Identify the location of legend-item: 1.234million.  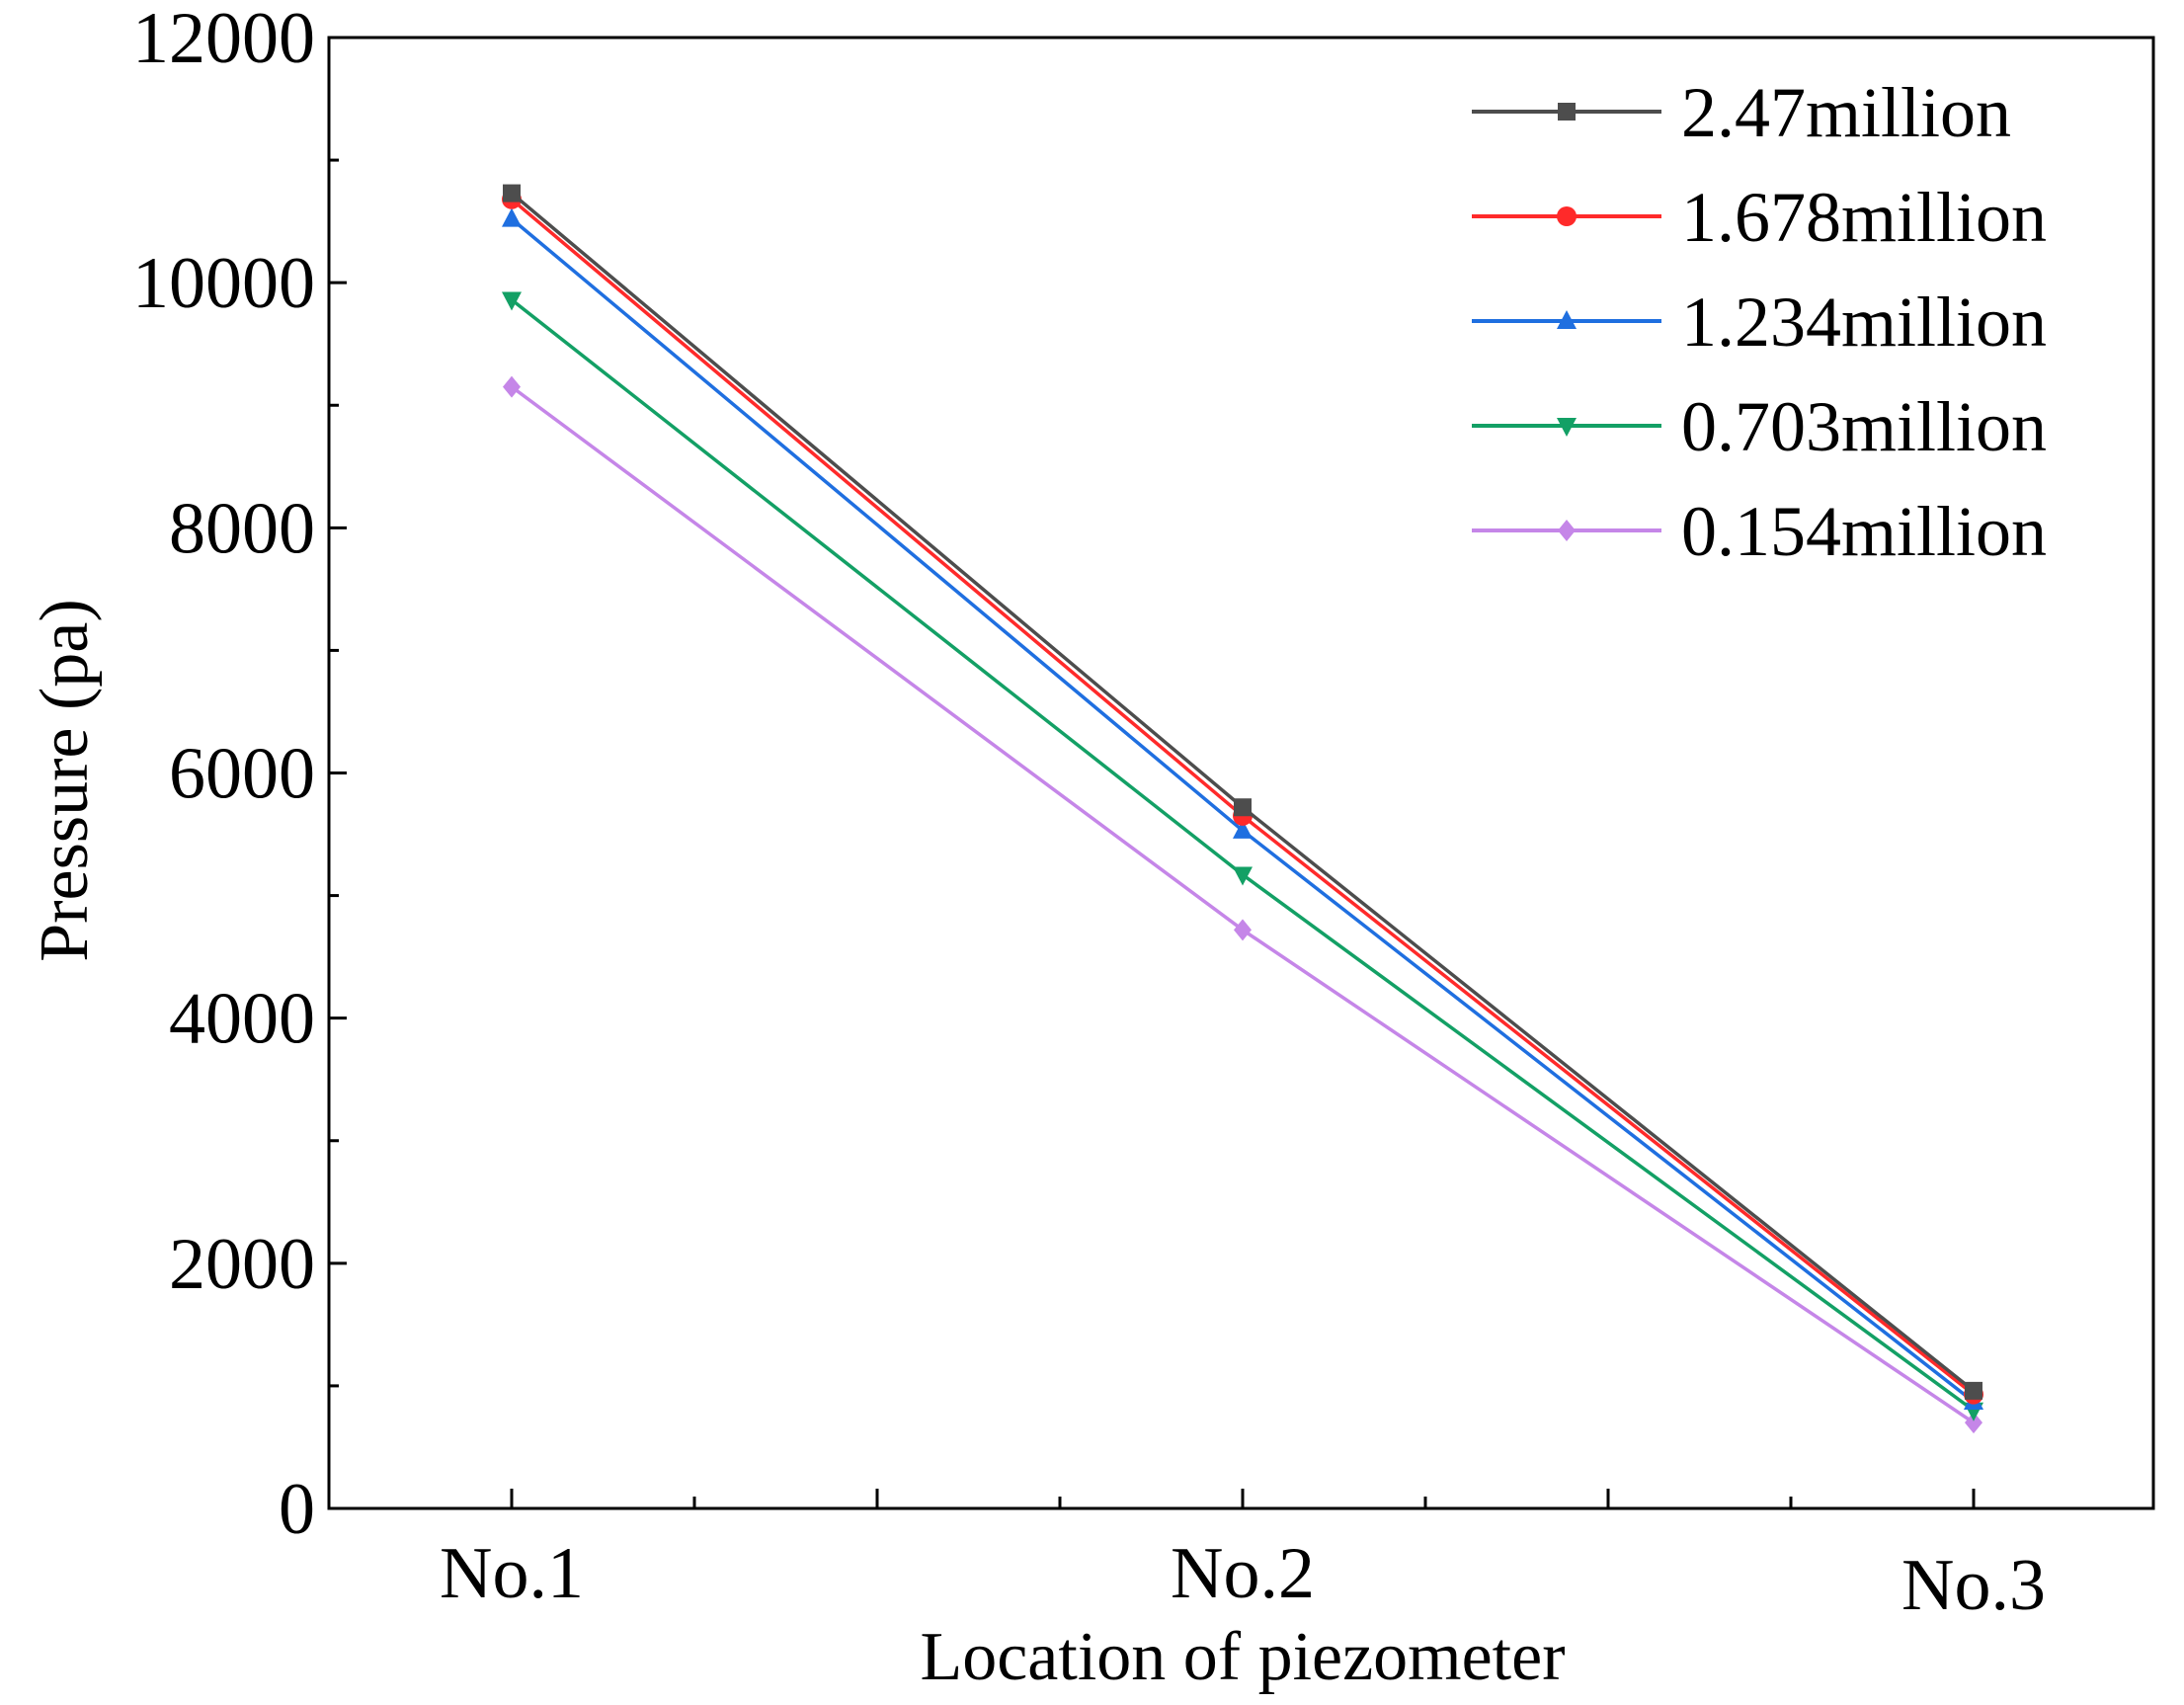
(1759, 322).